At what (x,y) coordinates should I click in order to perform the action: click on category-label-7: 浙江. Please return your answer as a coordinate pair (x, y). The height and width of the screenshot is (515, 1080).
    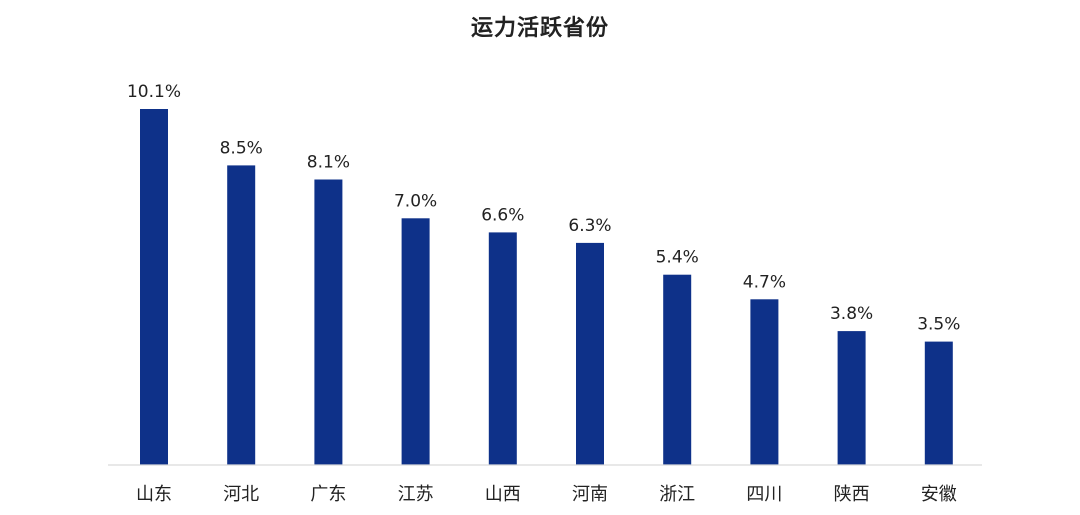
    Looking at the image, I should click on (677, 494).